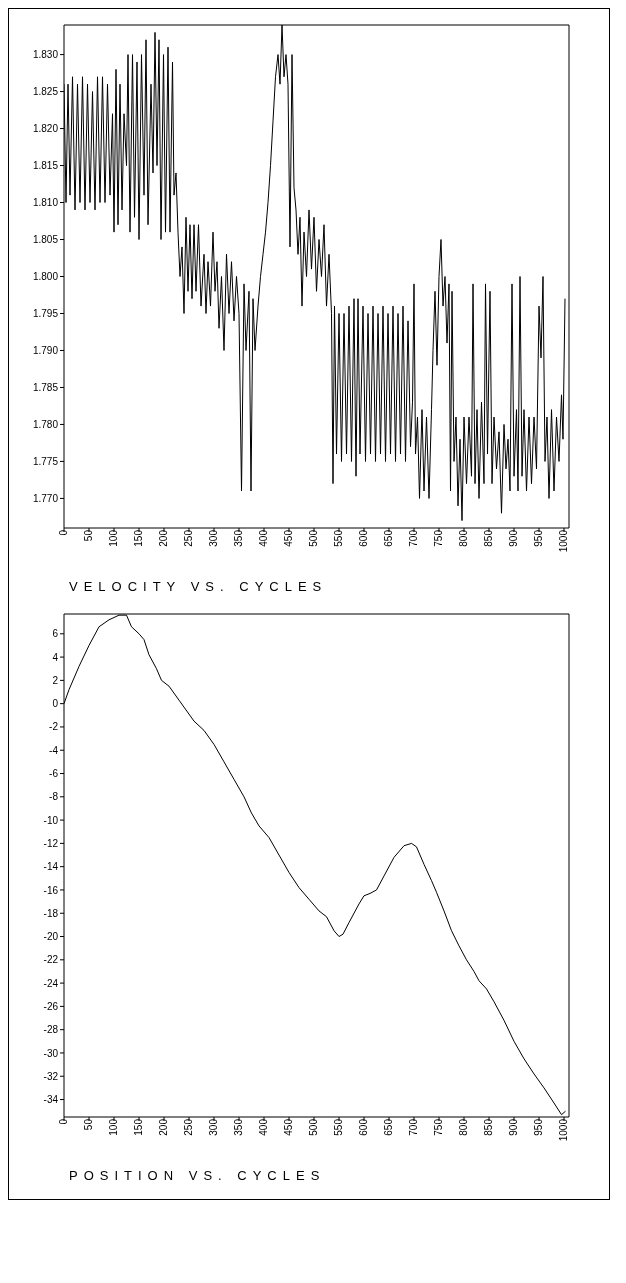  Describe the element at coordinates (51, 960) in the screenshot. I see `y-tick-label: -22` at that location.